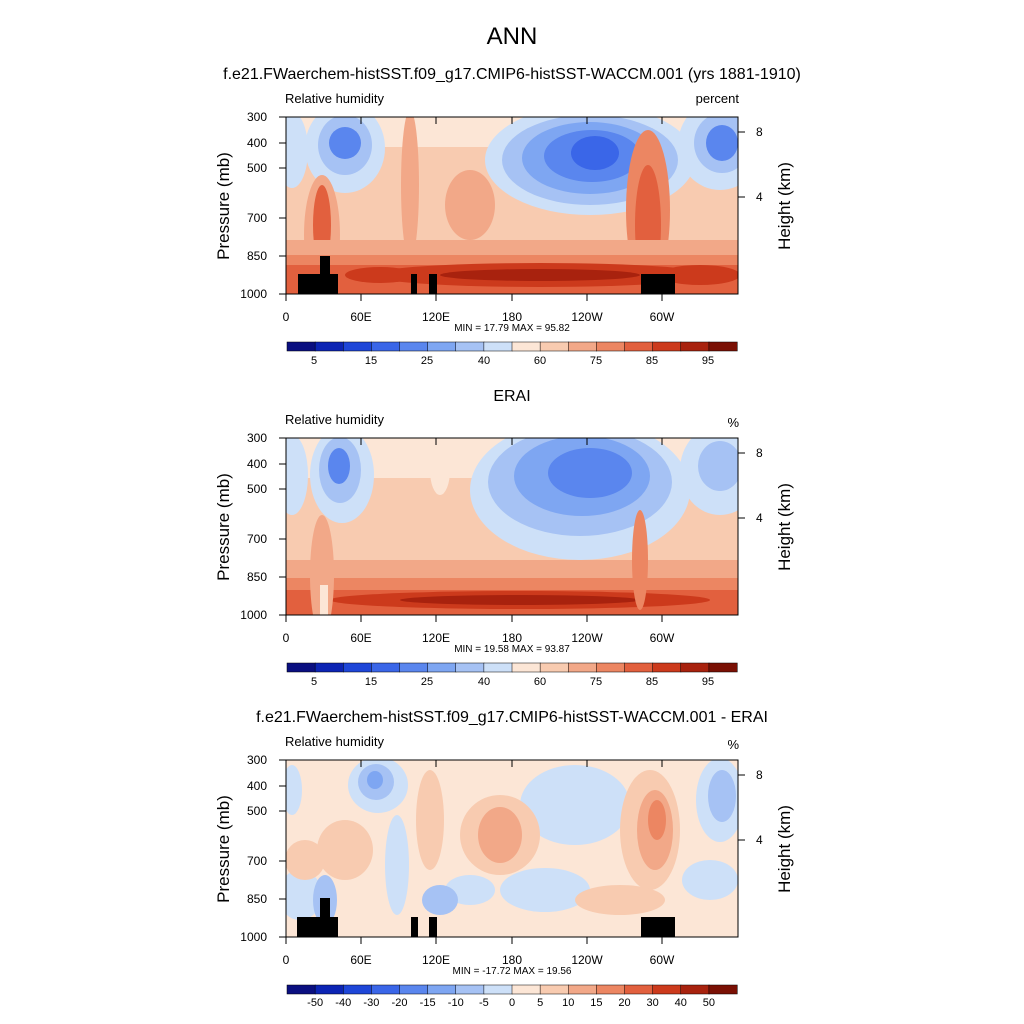 The height and width of the screenshot is (1024, 1024). What do you see at coordinates (315, 1003) in the screenshot?
I see `colorbar-label: -50` at bounding box center [315, 1003].